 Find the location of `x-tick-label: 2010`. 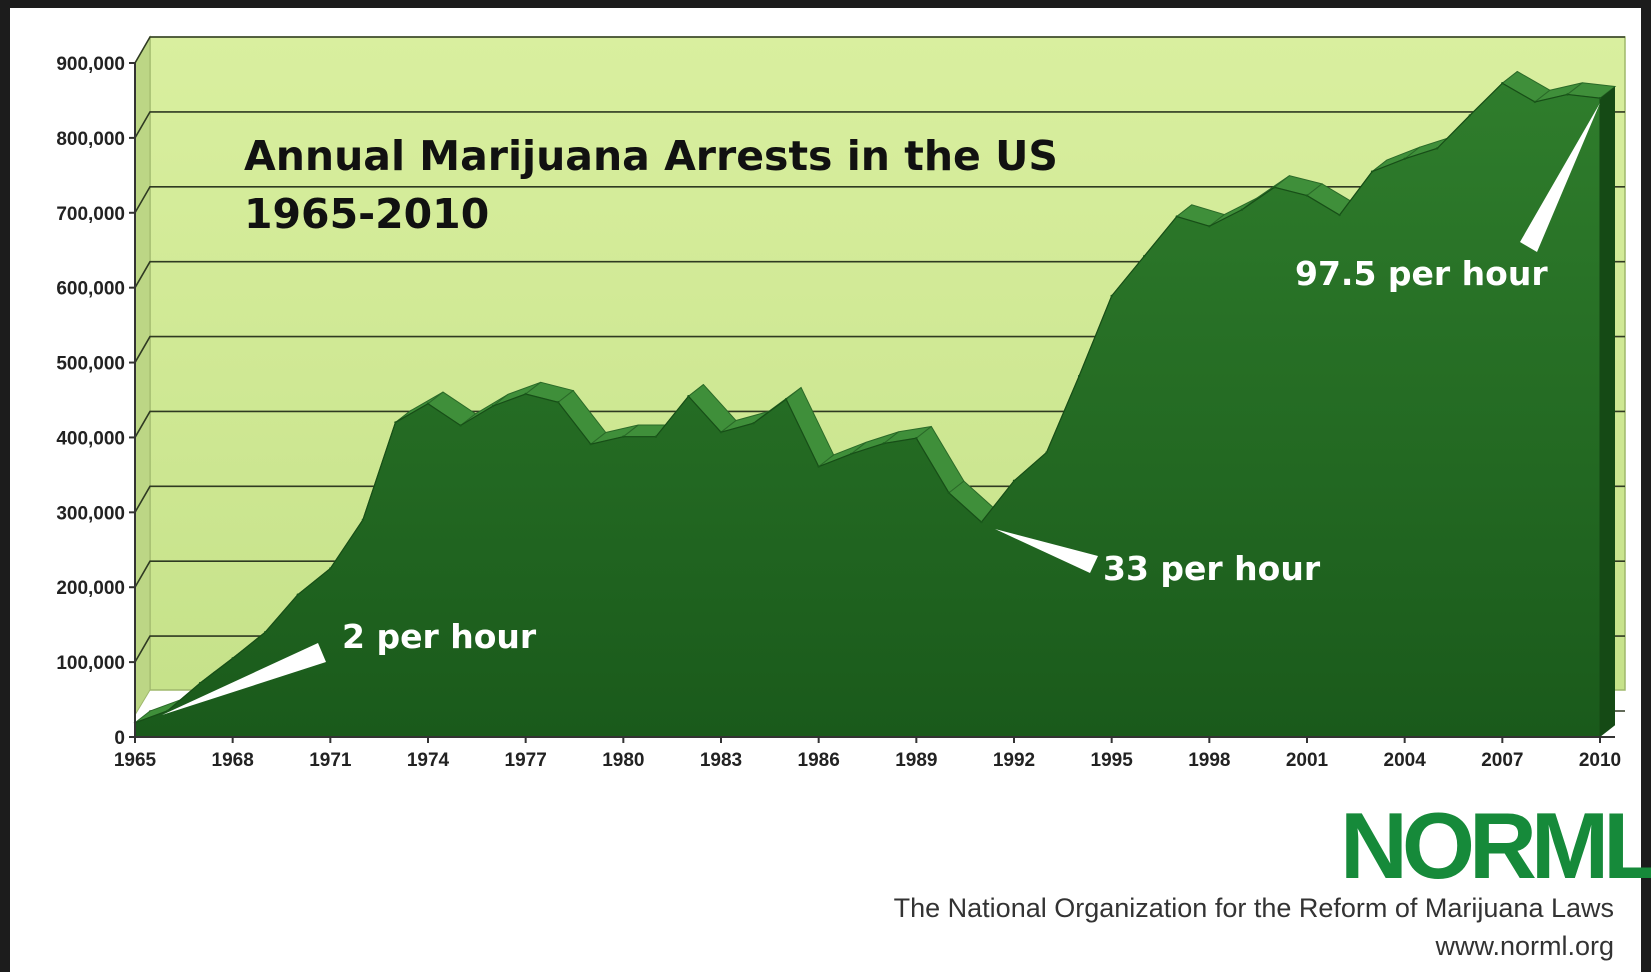

x-tick-label: 2010 is located at coordinates (1600, 760).